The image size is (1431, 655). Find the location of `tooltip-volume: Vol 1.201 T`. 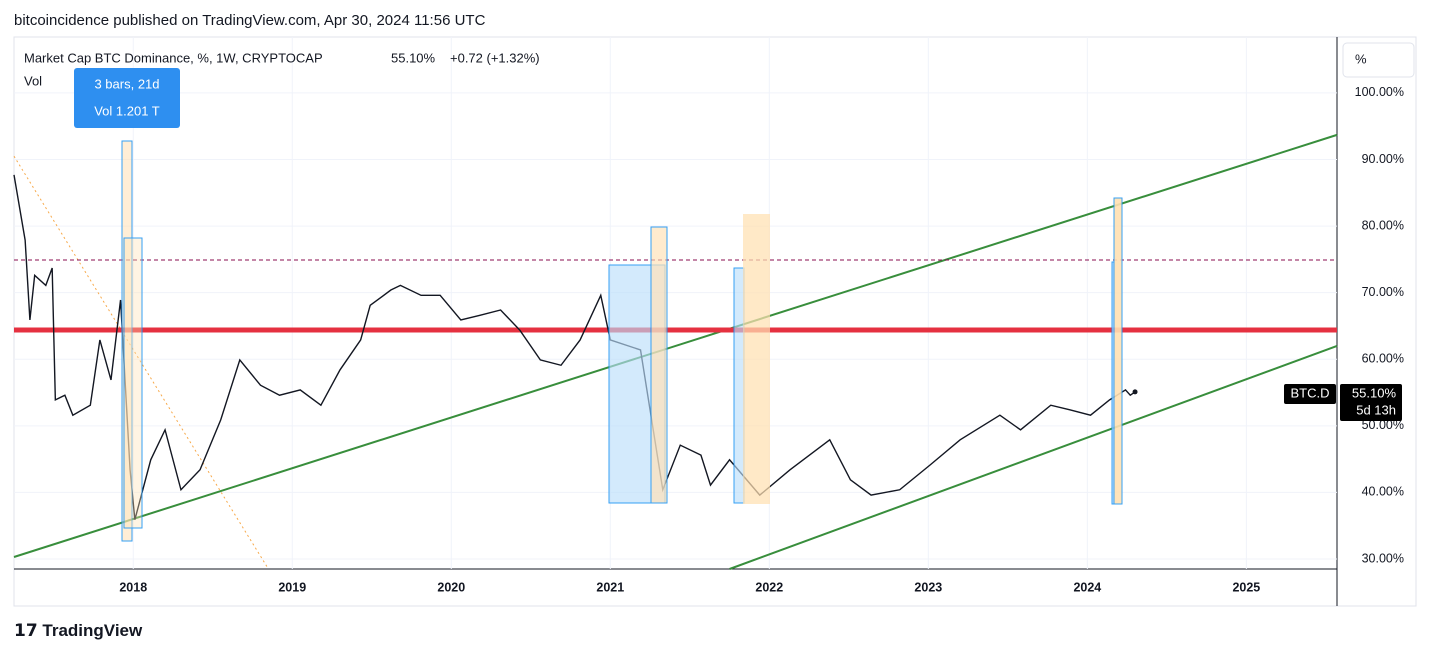

tooltip-volume: Vol 1.201 T is located at coordinates (127, 110).